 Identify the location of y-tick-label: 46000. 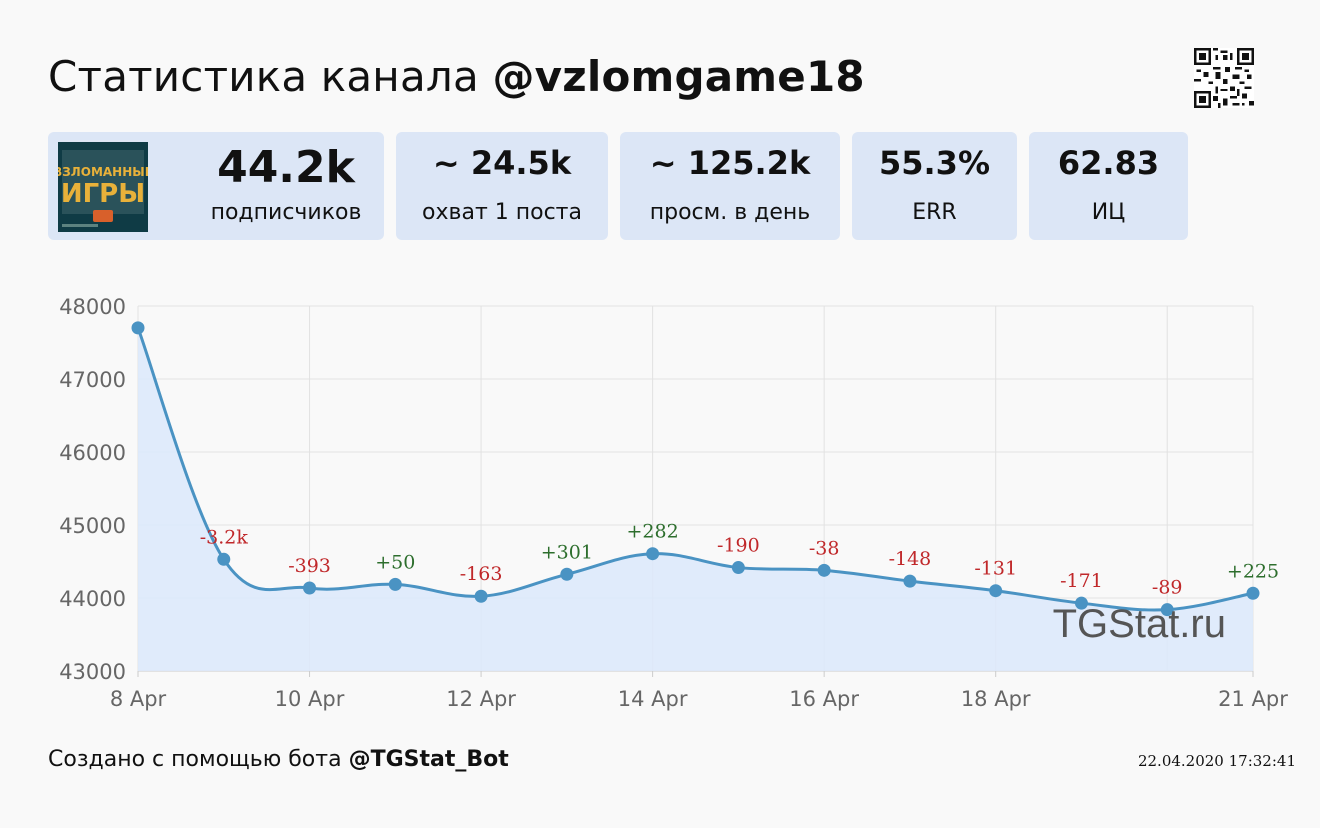
(92, 453).